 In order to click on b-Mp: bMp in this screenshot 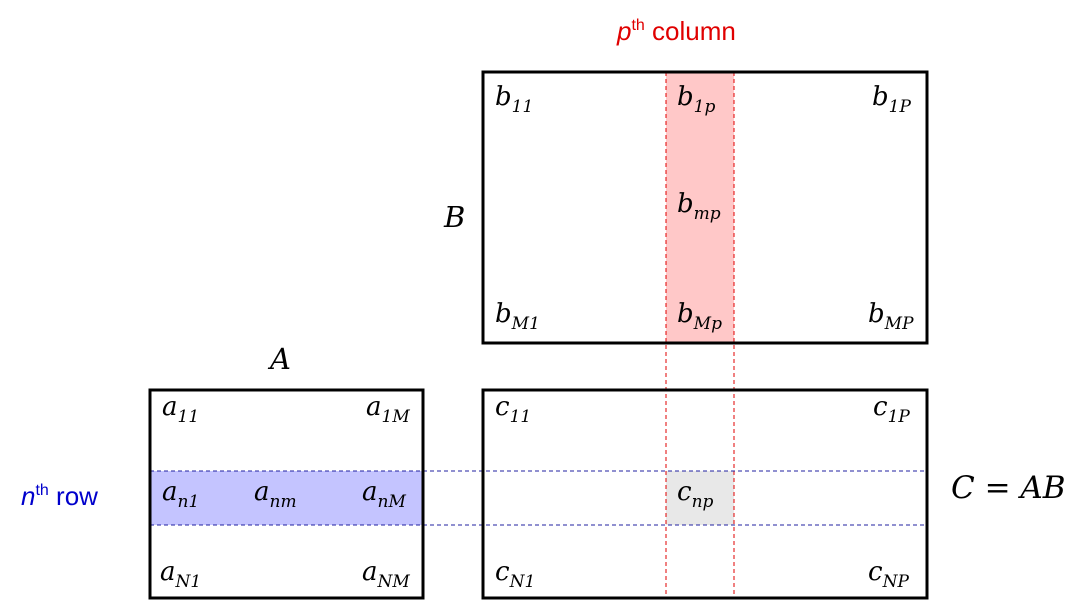, I will do `click(699, 316)`.